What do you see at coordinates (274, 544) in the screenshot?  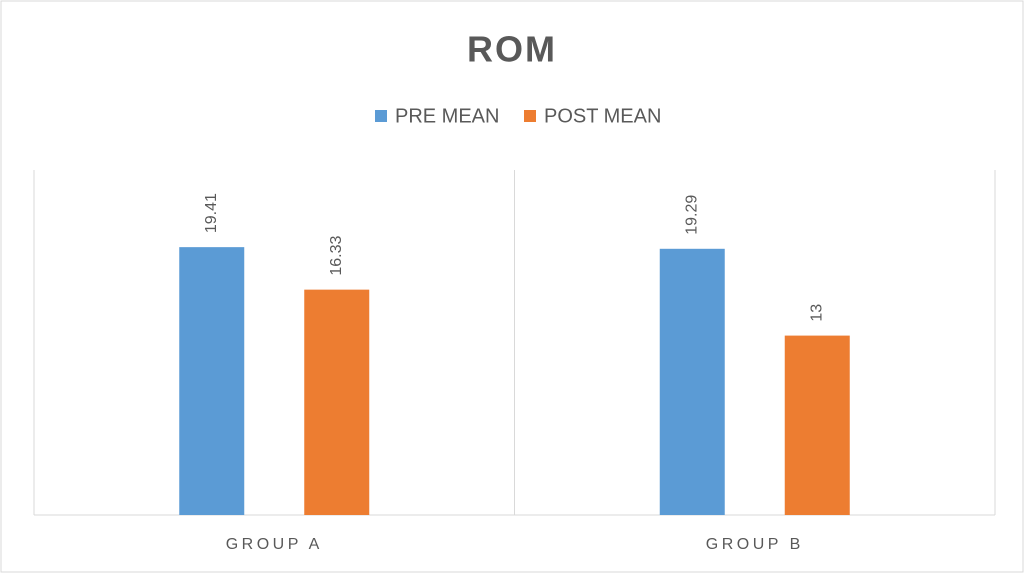 I see `x-tick-label: GROUP A` at bounding box center [274, 544].